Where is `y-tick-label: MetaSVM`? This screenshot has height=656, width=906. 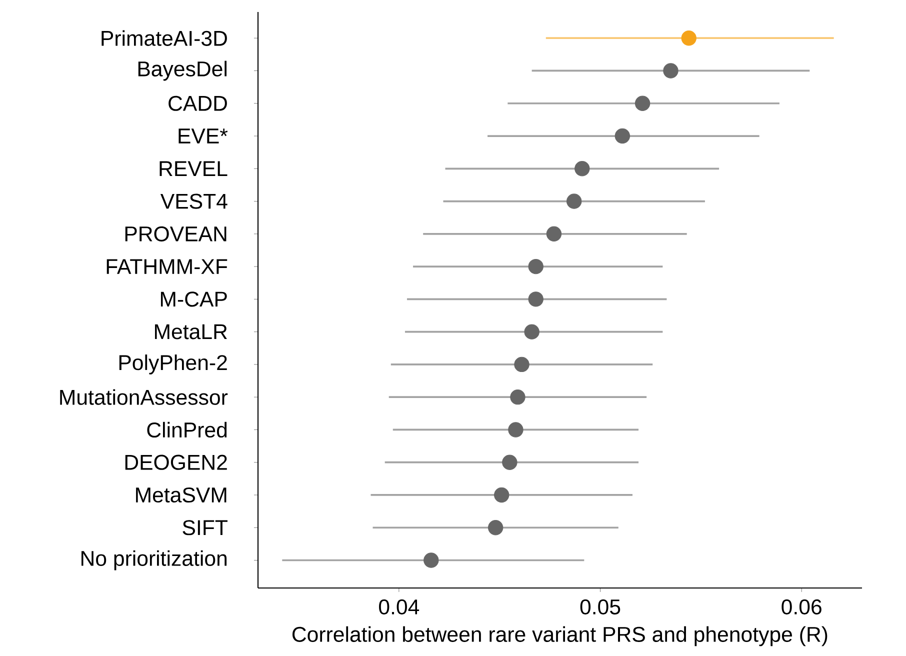
y-tick-label: MetaSVM is located at coordinates (181, 495).